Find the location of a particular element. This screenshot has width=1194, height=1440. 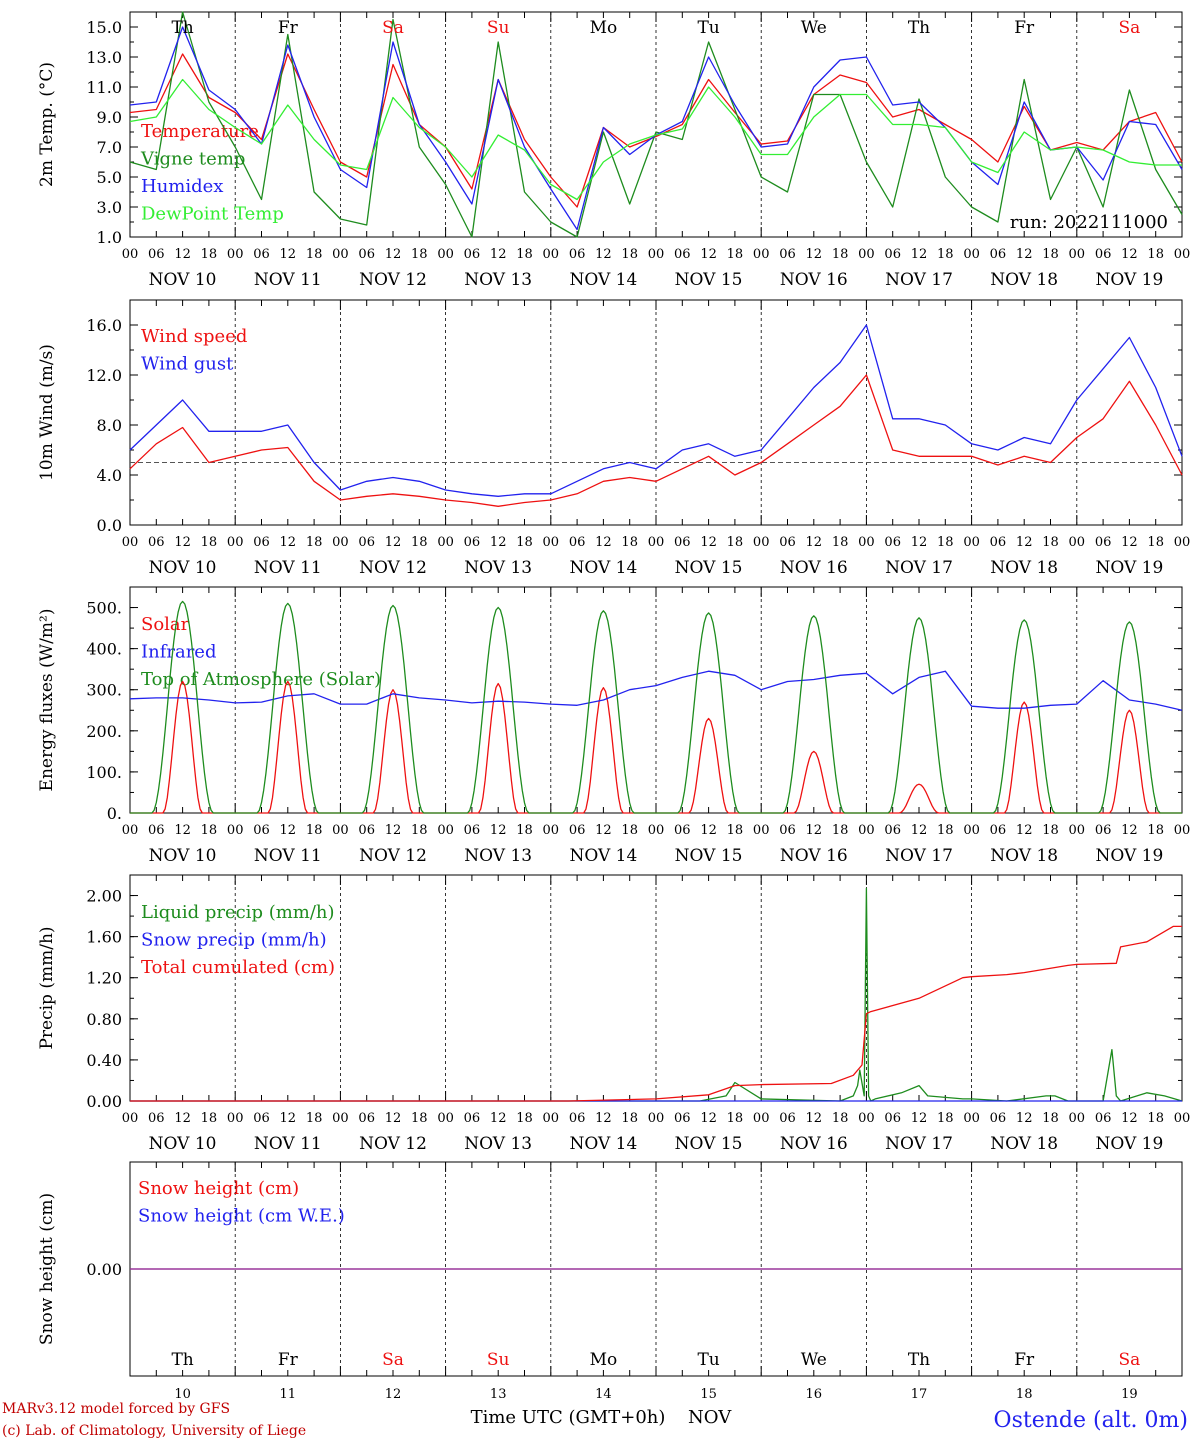

y-tick-label: 0.00 is located at coordinates (104, 1269).